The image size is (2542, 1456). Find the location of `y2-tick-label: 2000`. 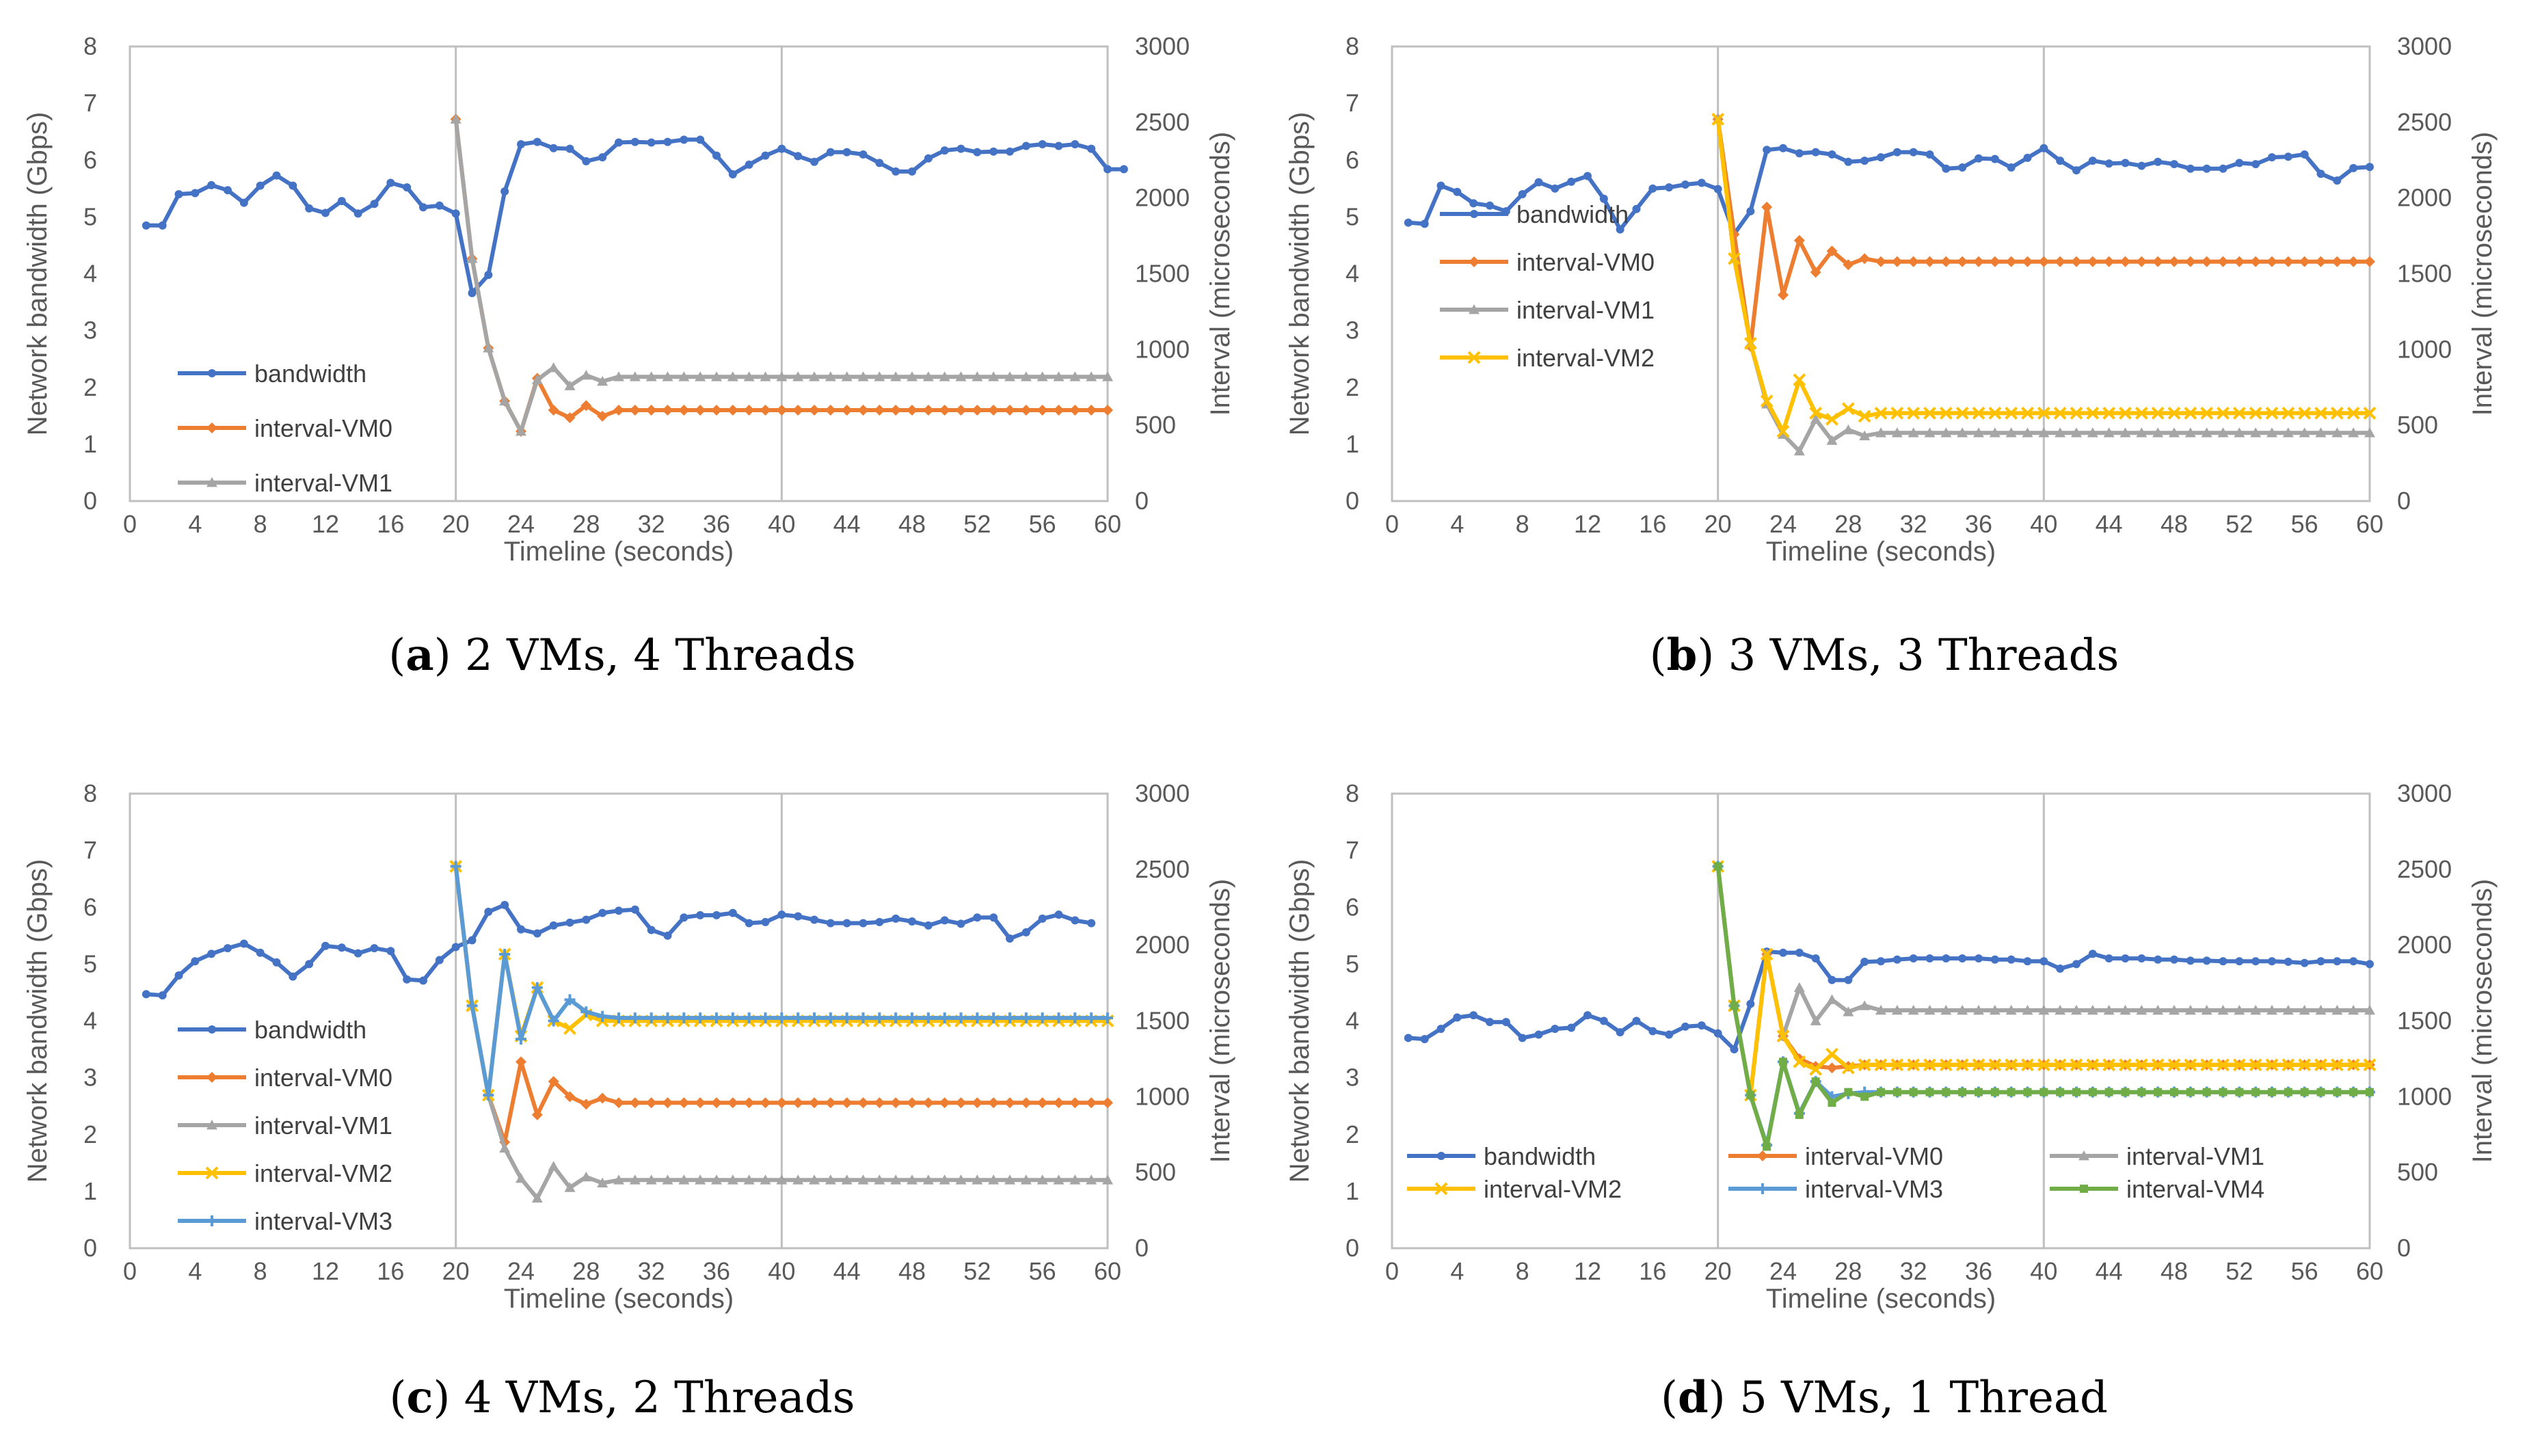

y2-tick-label: 2000 is located at coordinates (2424, 945).